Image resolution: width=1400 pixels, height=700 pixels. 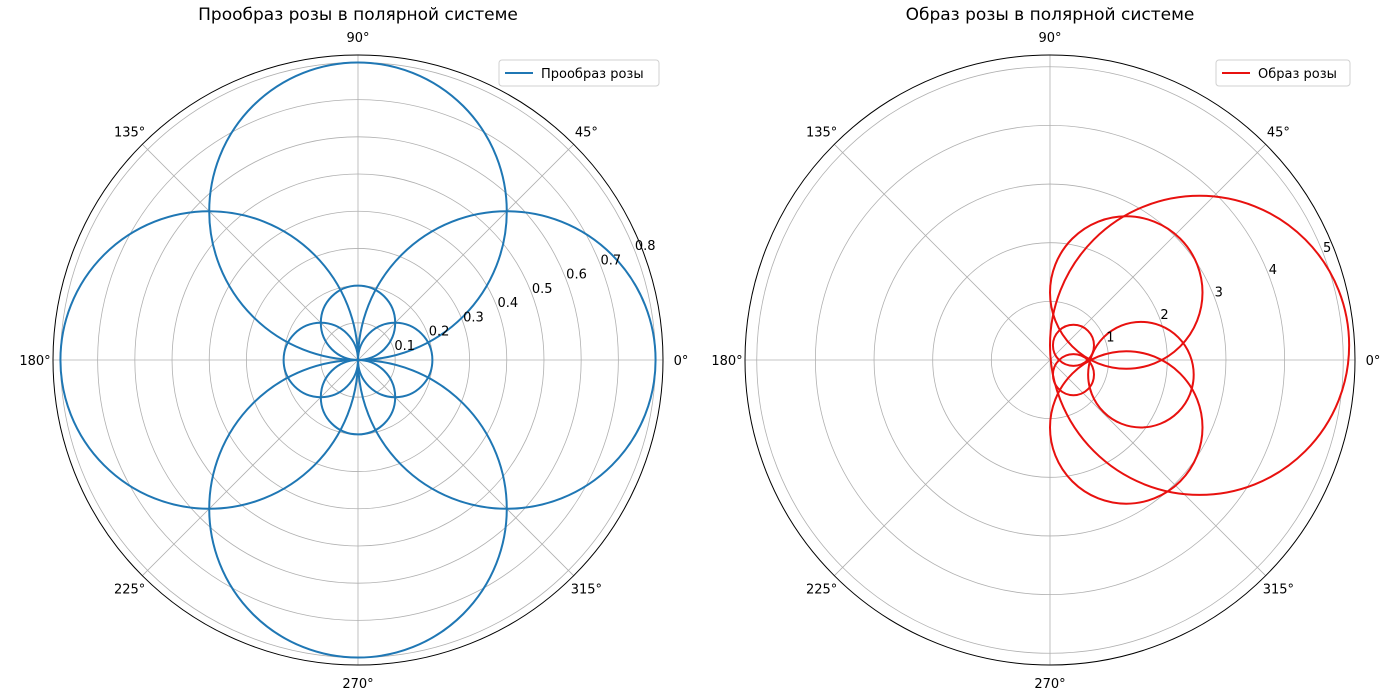 What do you see at coordinates (1273, 270) in the screenshot?
I see `radial-tick-label: 4` at bounding box center [1273, 270].